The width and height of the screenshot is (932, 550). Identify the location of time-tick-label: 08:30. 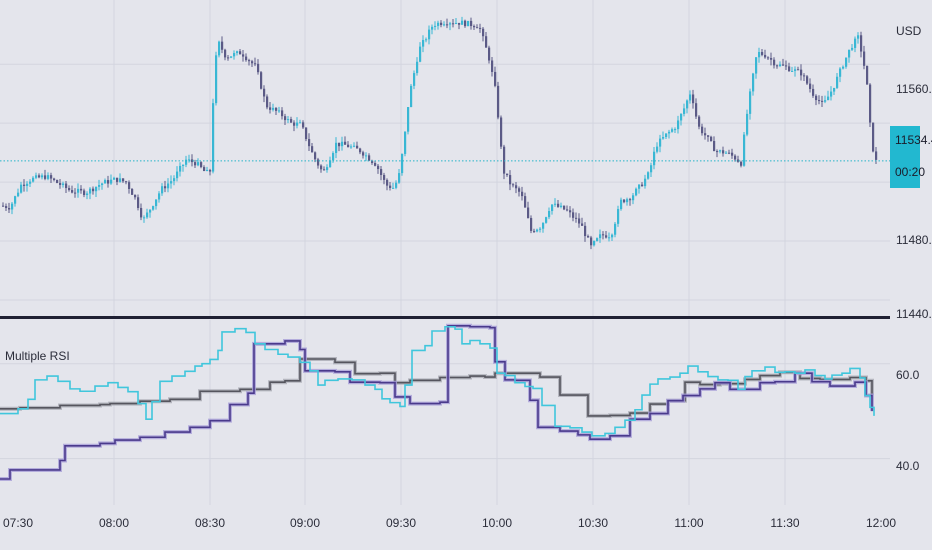
(210, 523).